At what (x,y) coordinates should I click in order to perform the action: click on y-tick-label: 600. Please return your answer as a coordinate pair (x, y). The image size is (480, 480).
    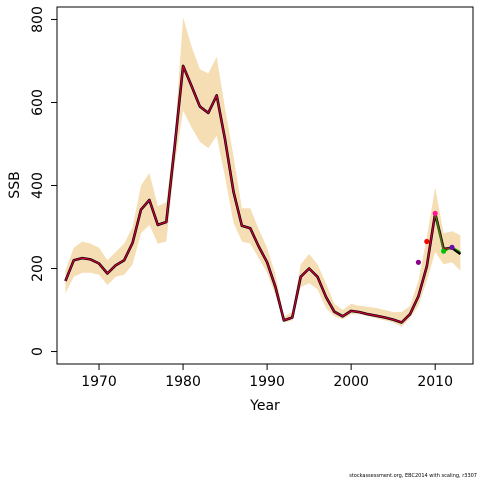
    Looking at the image, I should click on (38, 102).